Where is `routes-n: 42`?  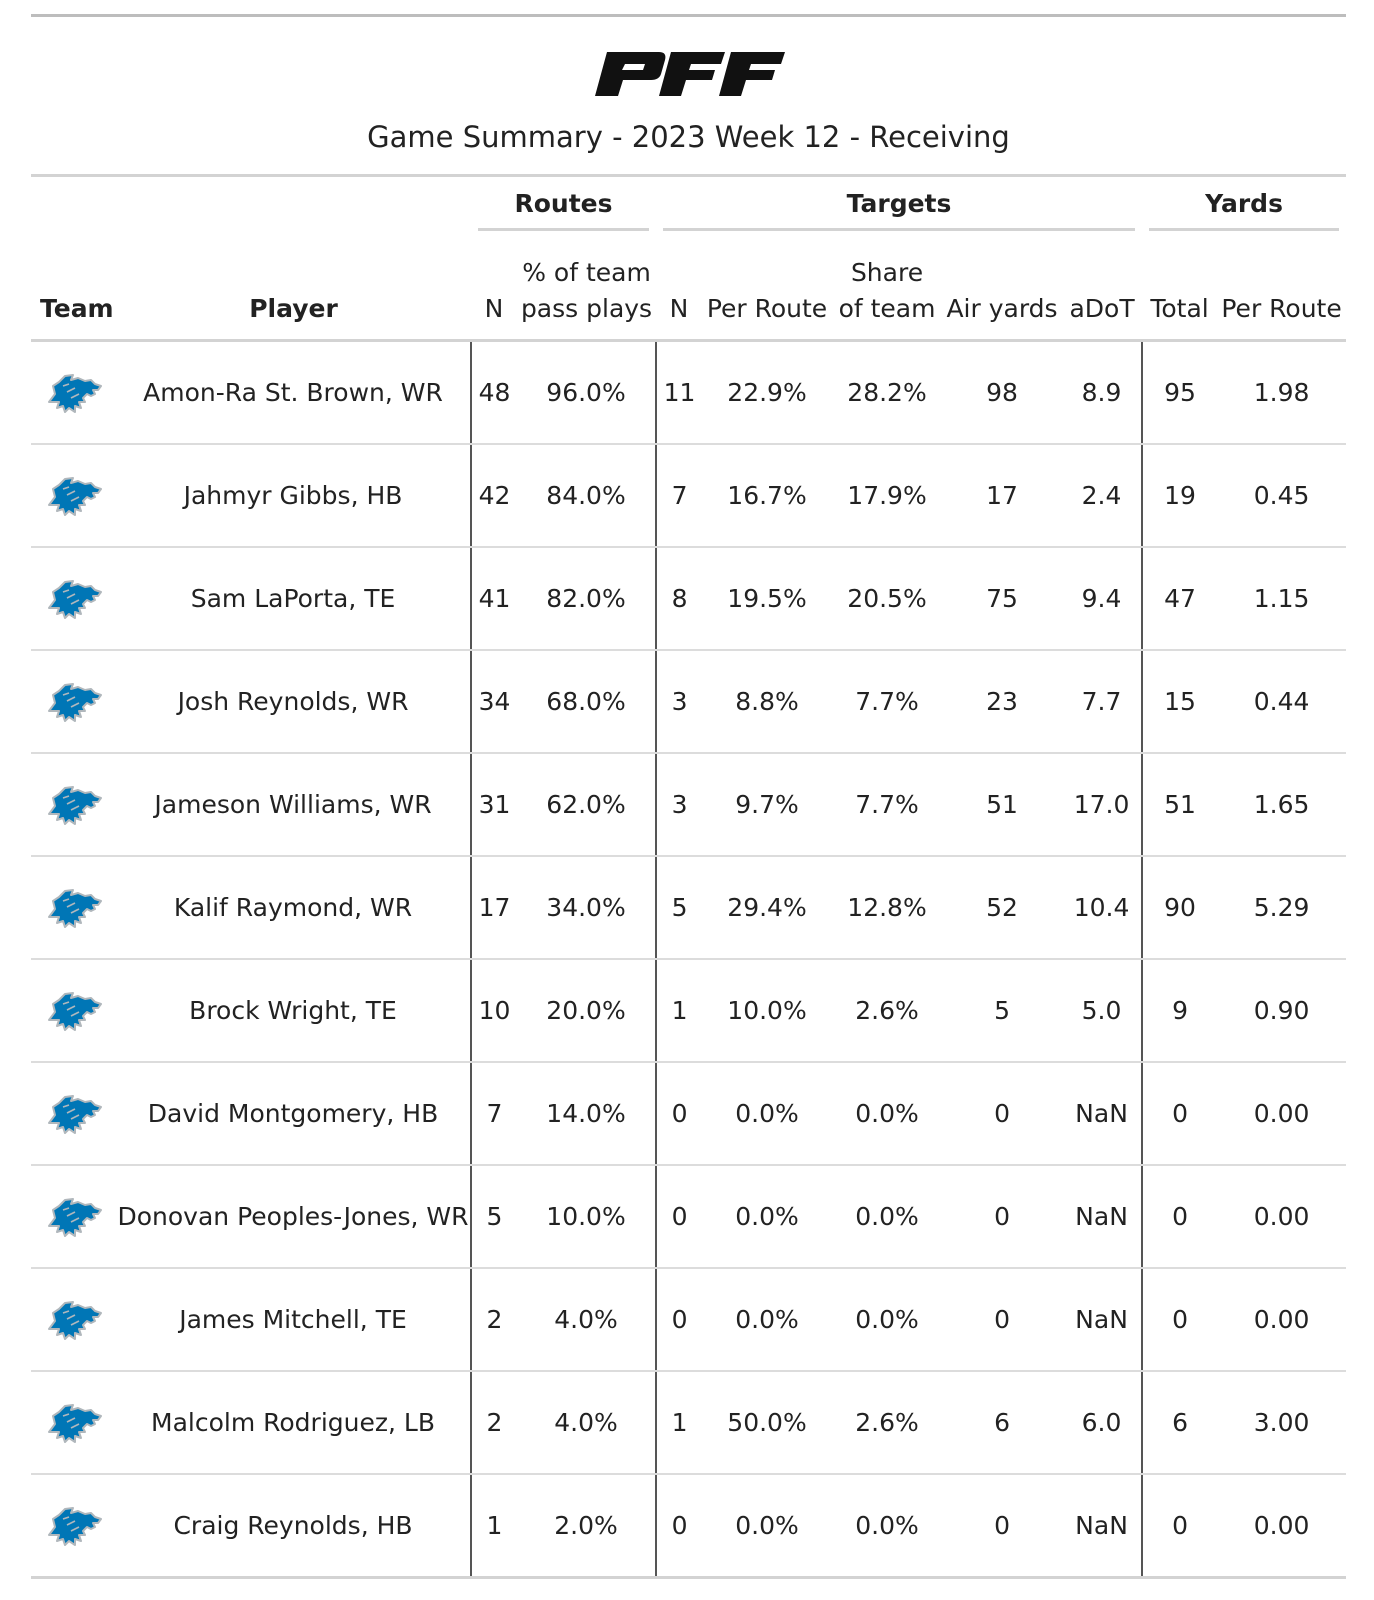 routes-n: 42 is located at coordinates (493, 496).